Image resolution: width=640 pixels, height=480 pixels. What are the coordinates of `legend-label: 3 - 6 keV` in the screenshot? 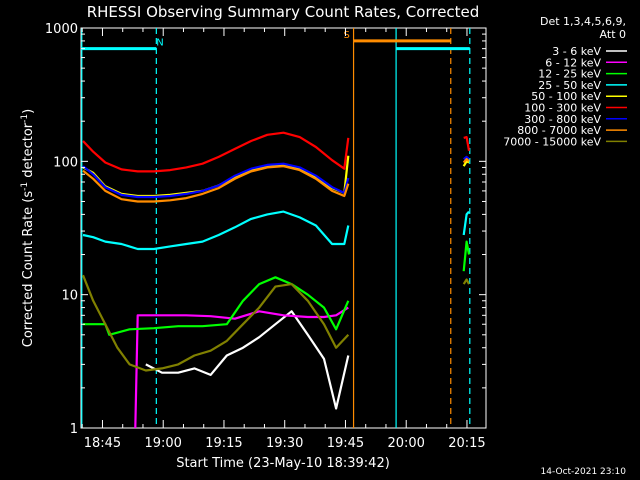 It's located at (576, 51).